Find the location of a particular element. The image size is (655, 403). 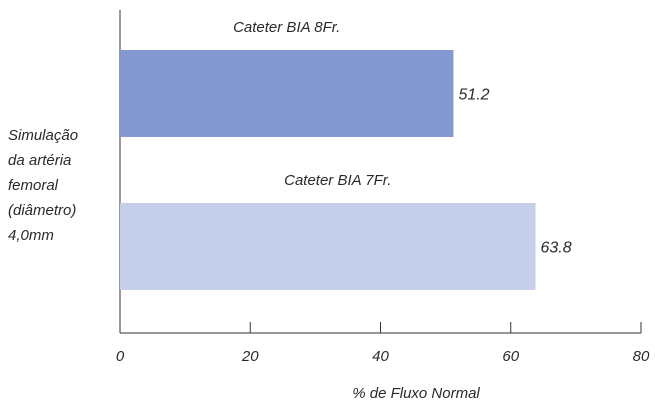

category-label: Cateter BIA 8Fr. is located at coordinates (286, 27).